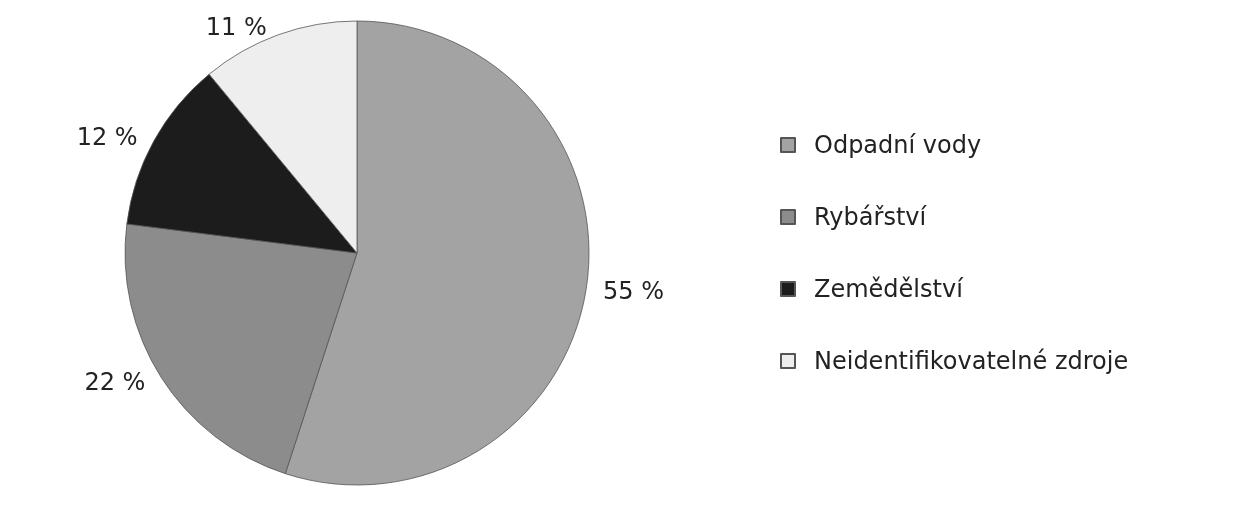 The height and width of the screenshot is (506, 1242). I want to click on data-label: 22 %, so click(115, 381).